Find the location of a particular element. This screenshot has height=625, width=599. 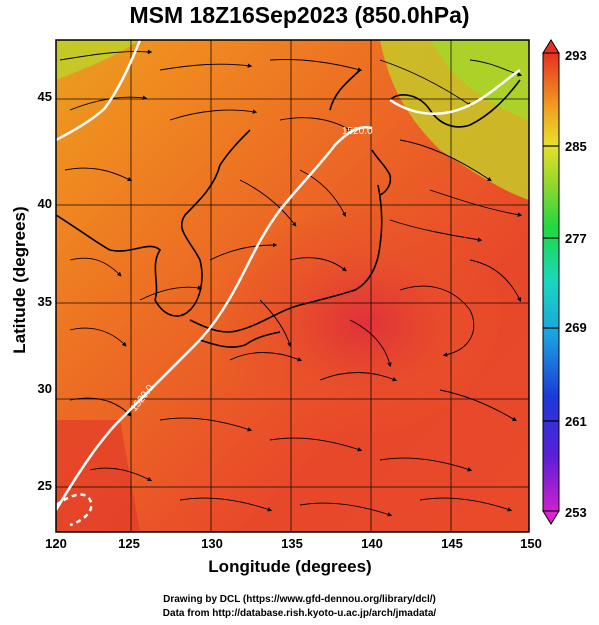

colorbar-label-261: 261 is located at coordinates (576, 421).